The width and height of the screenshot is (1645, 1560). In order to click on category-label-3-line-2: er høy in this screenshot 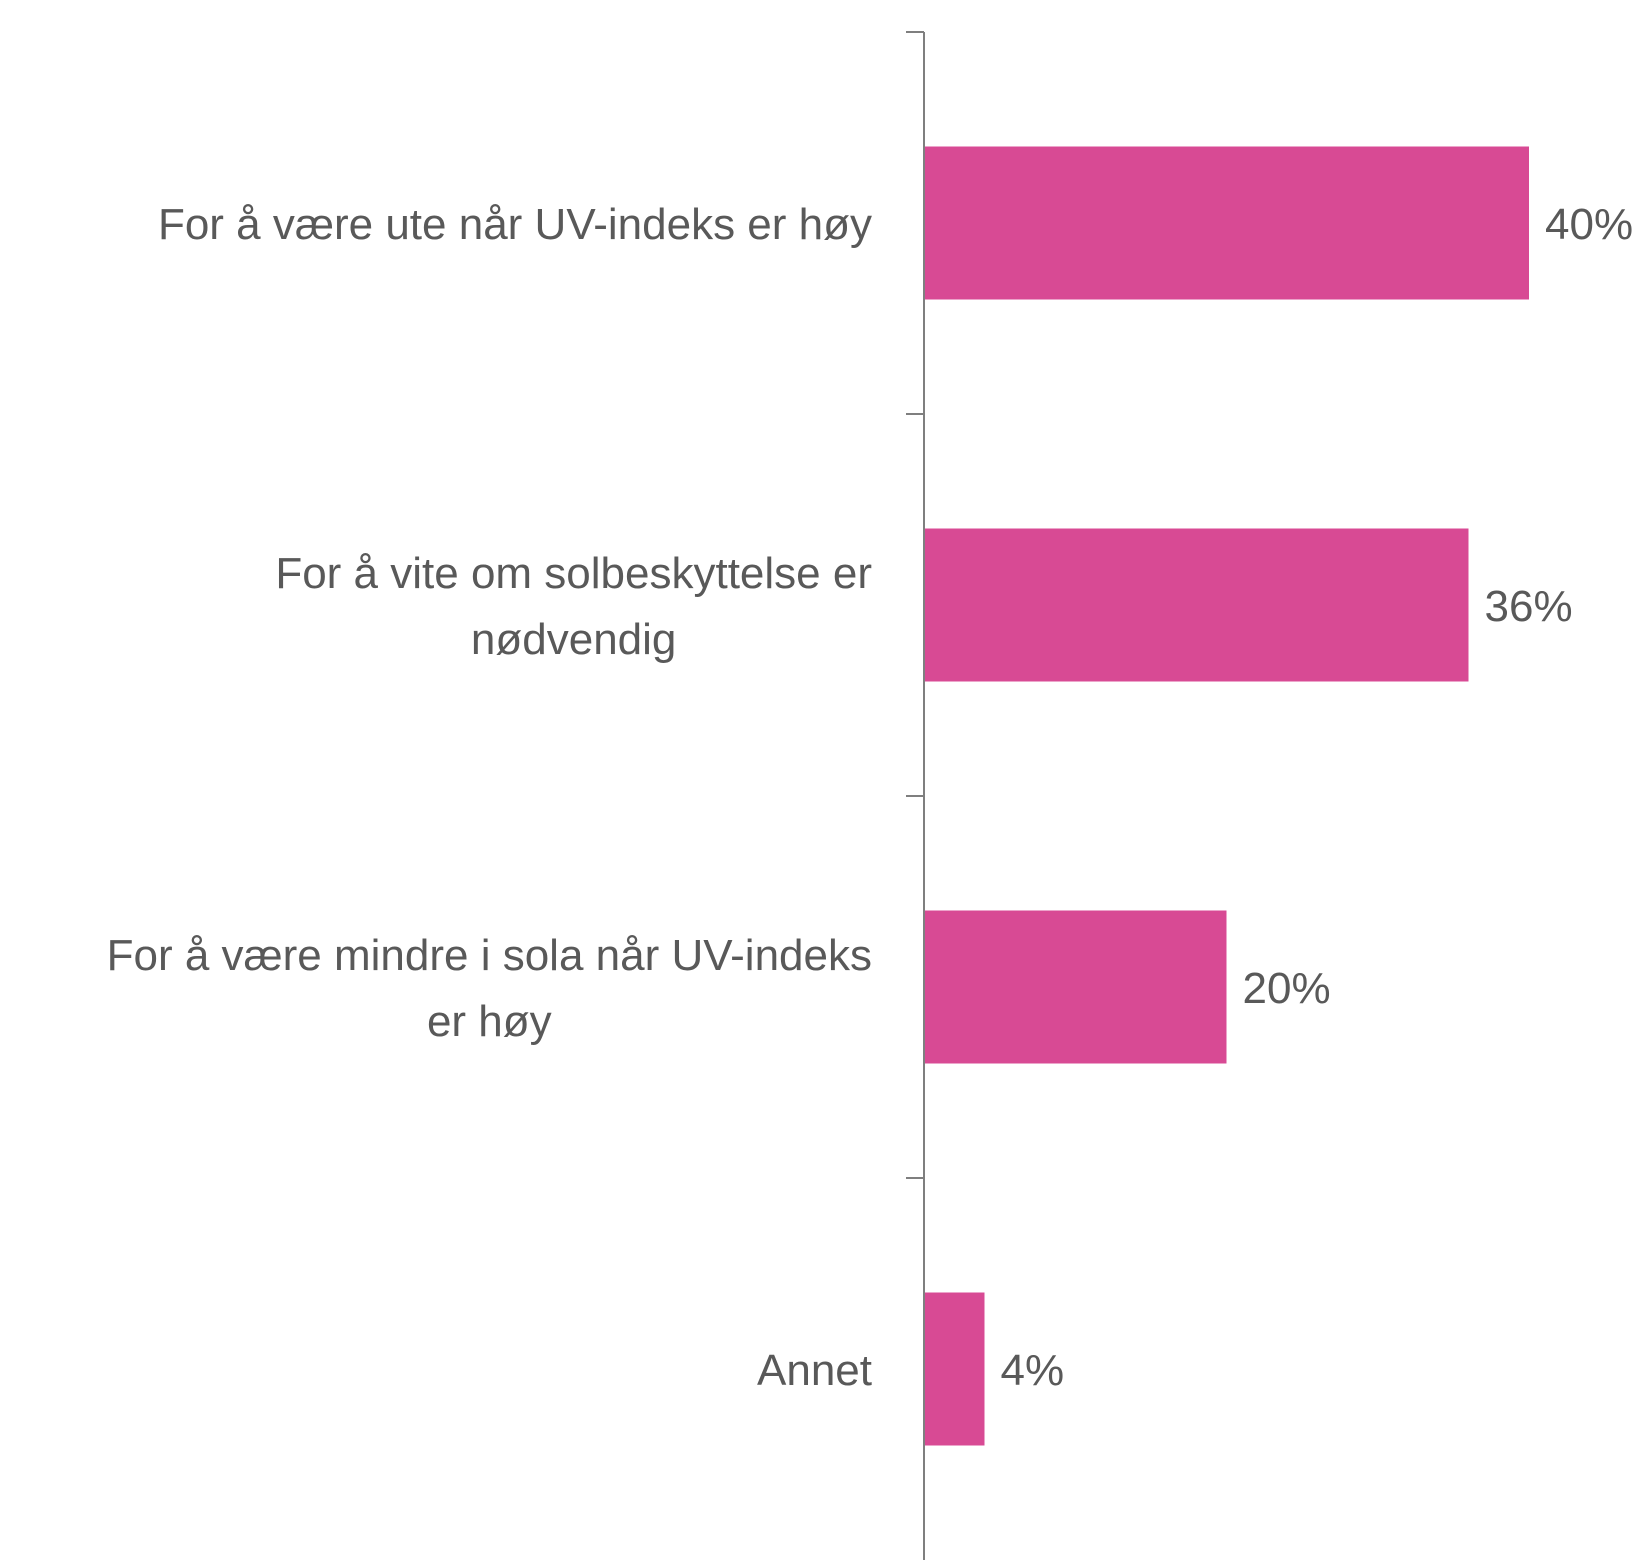, I will do `click(489, 1021)`.